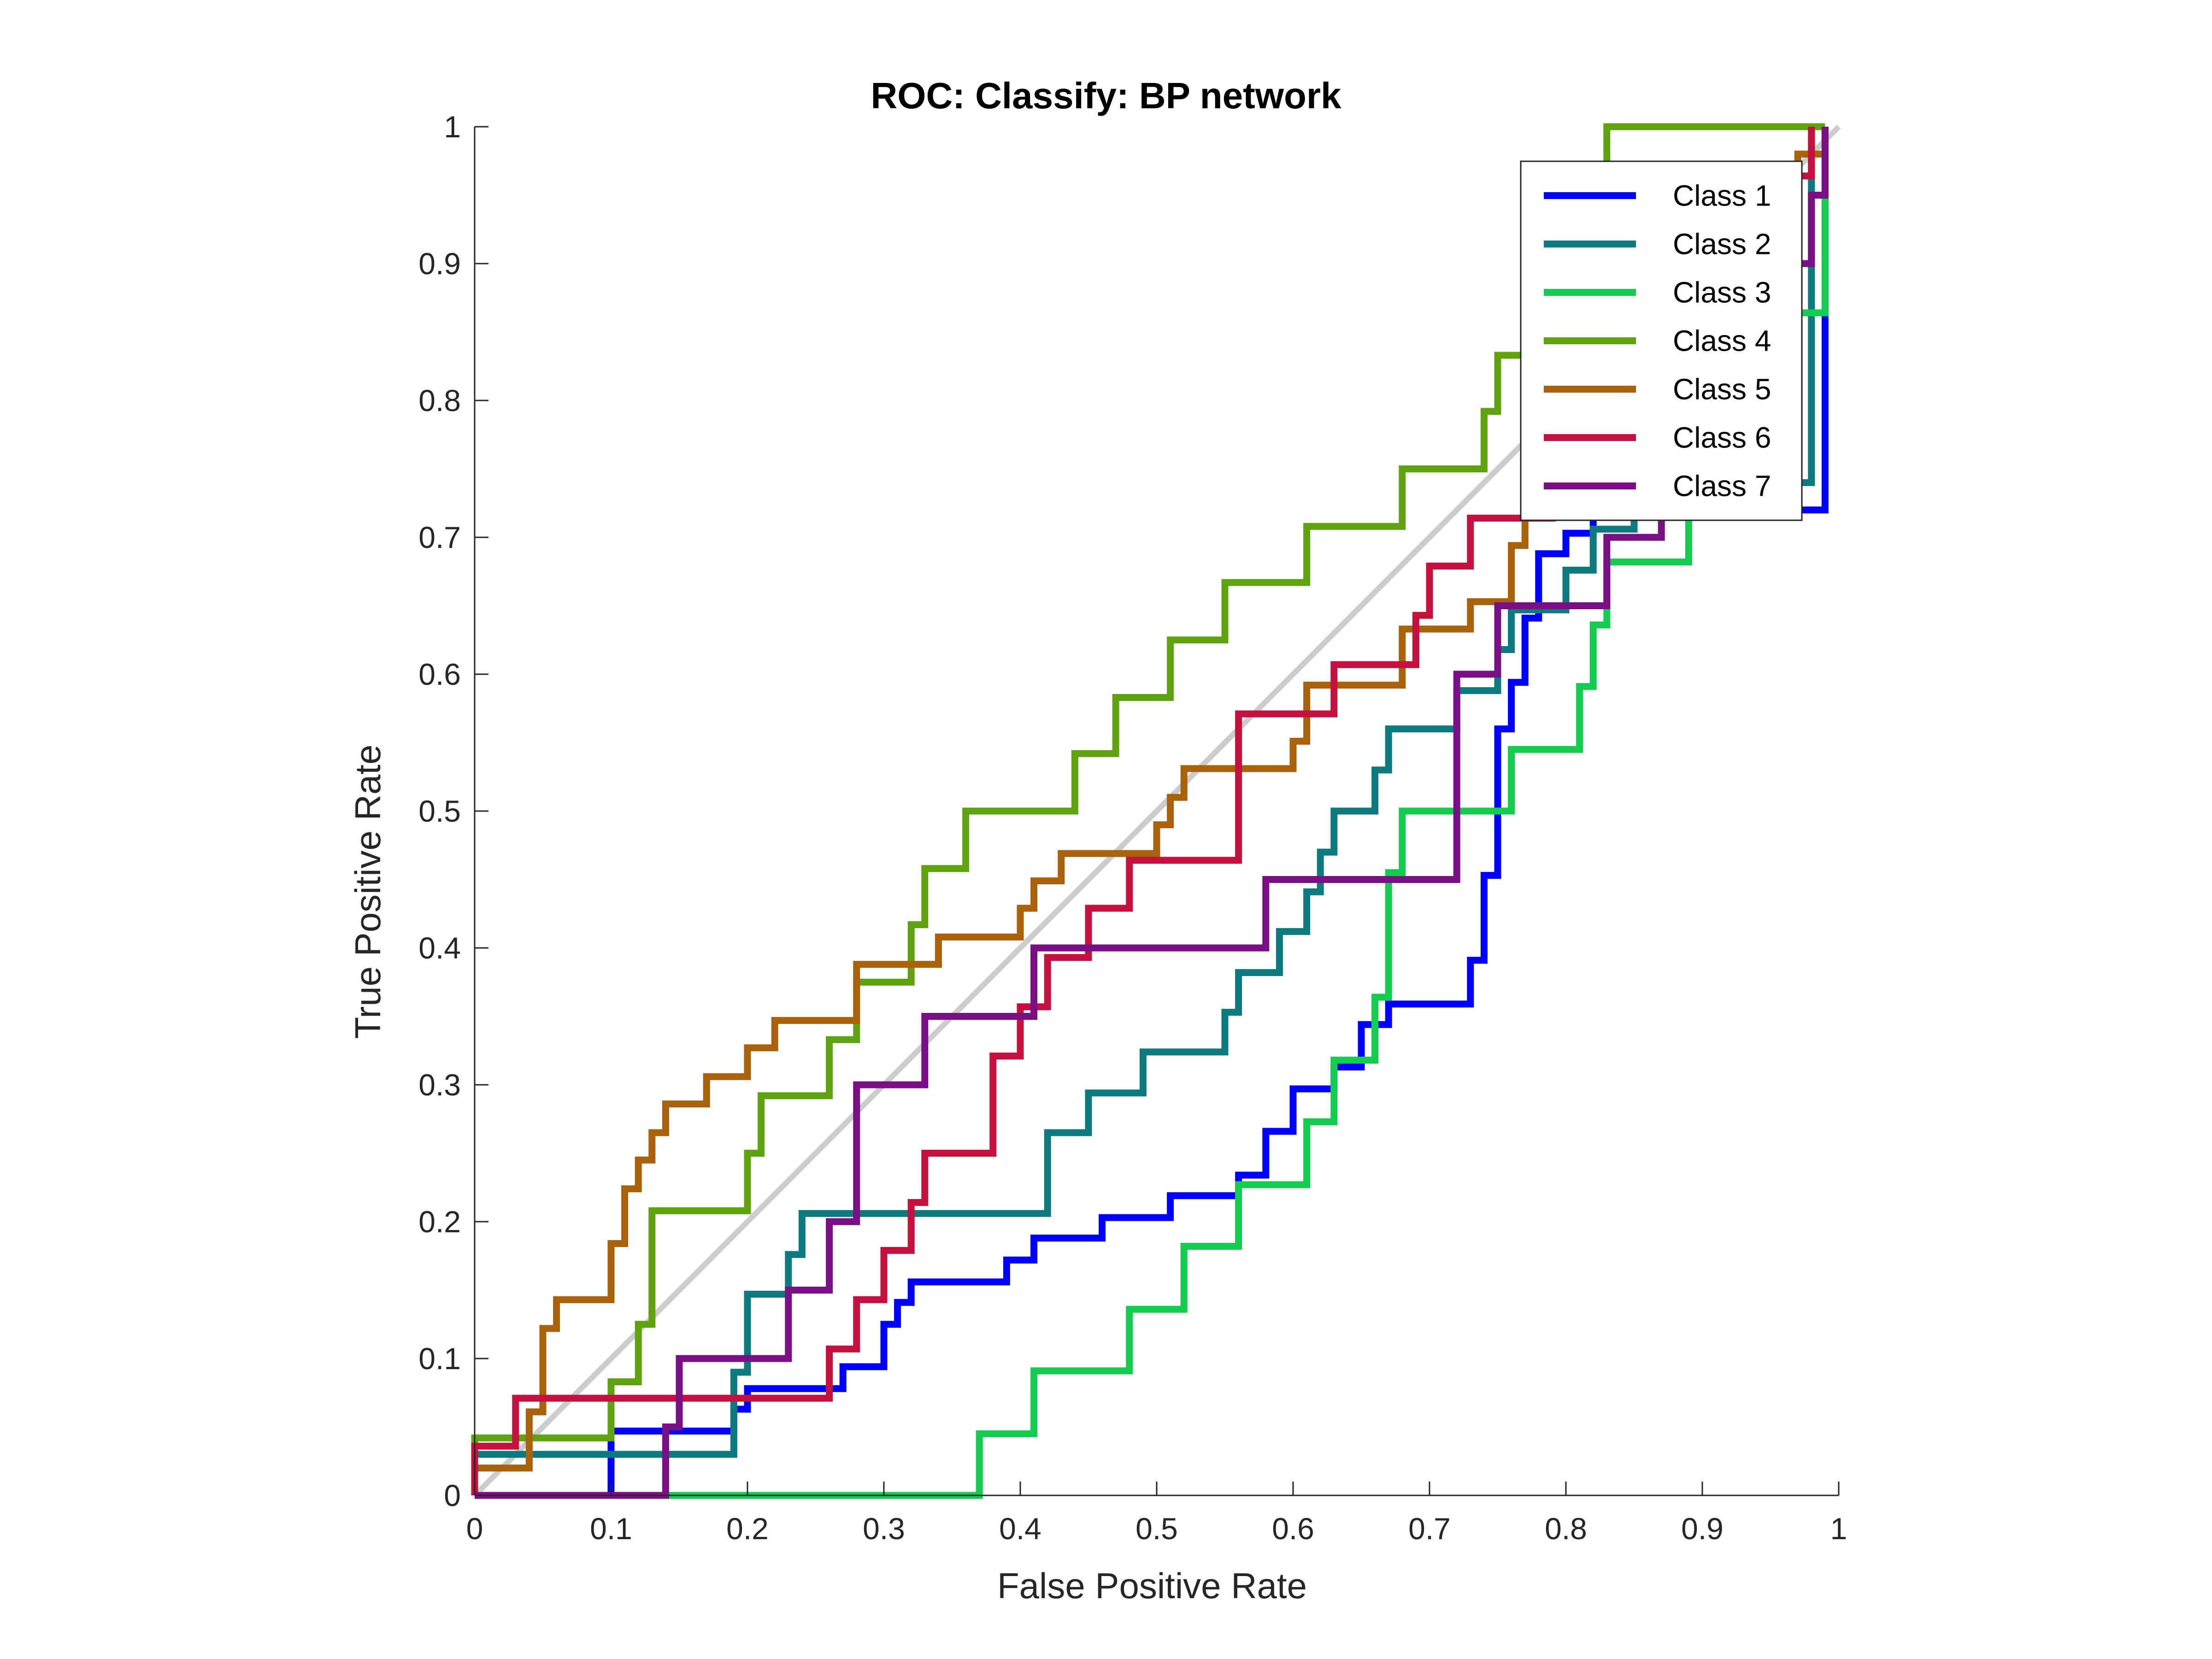 The image size is (2212, 1659). Describe the element at coordinates (1838, 1529) in the screenshot. I see `x-tick-label: 1` at that location.